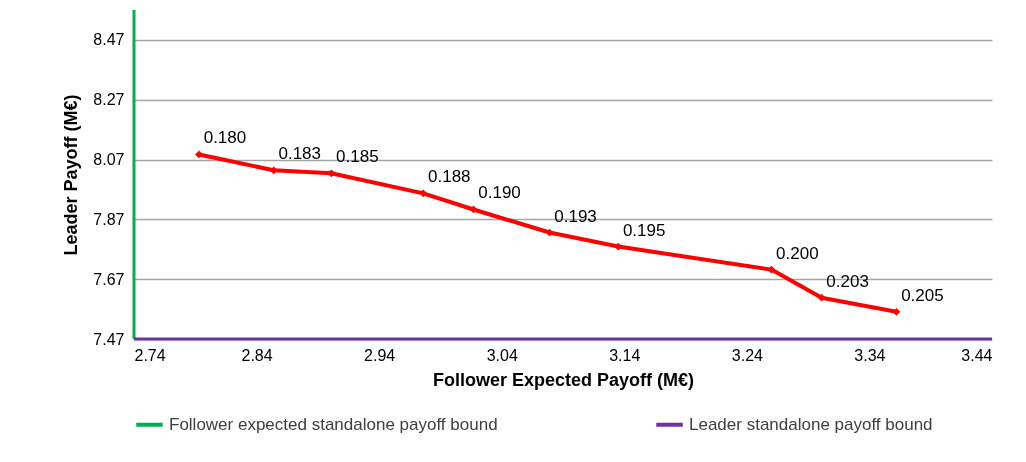 The height and width of the screenshot is (462, 1026). I want to click on annotation: 0.205, so click(922, 295).